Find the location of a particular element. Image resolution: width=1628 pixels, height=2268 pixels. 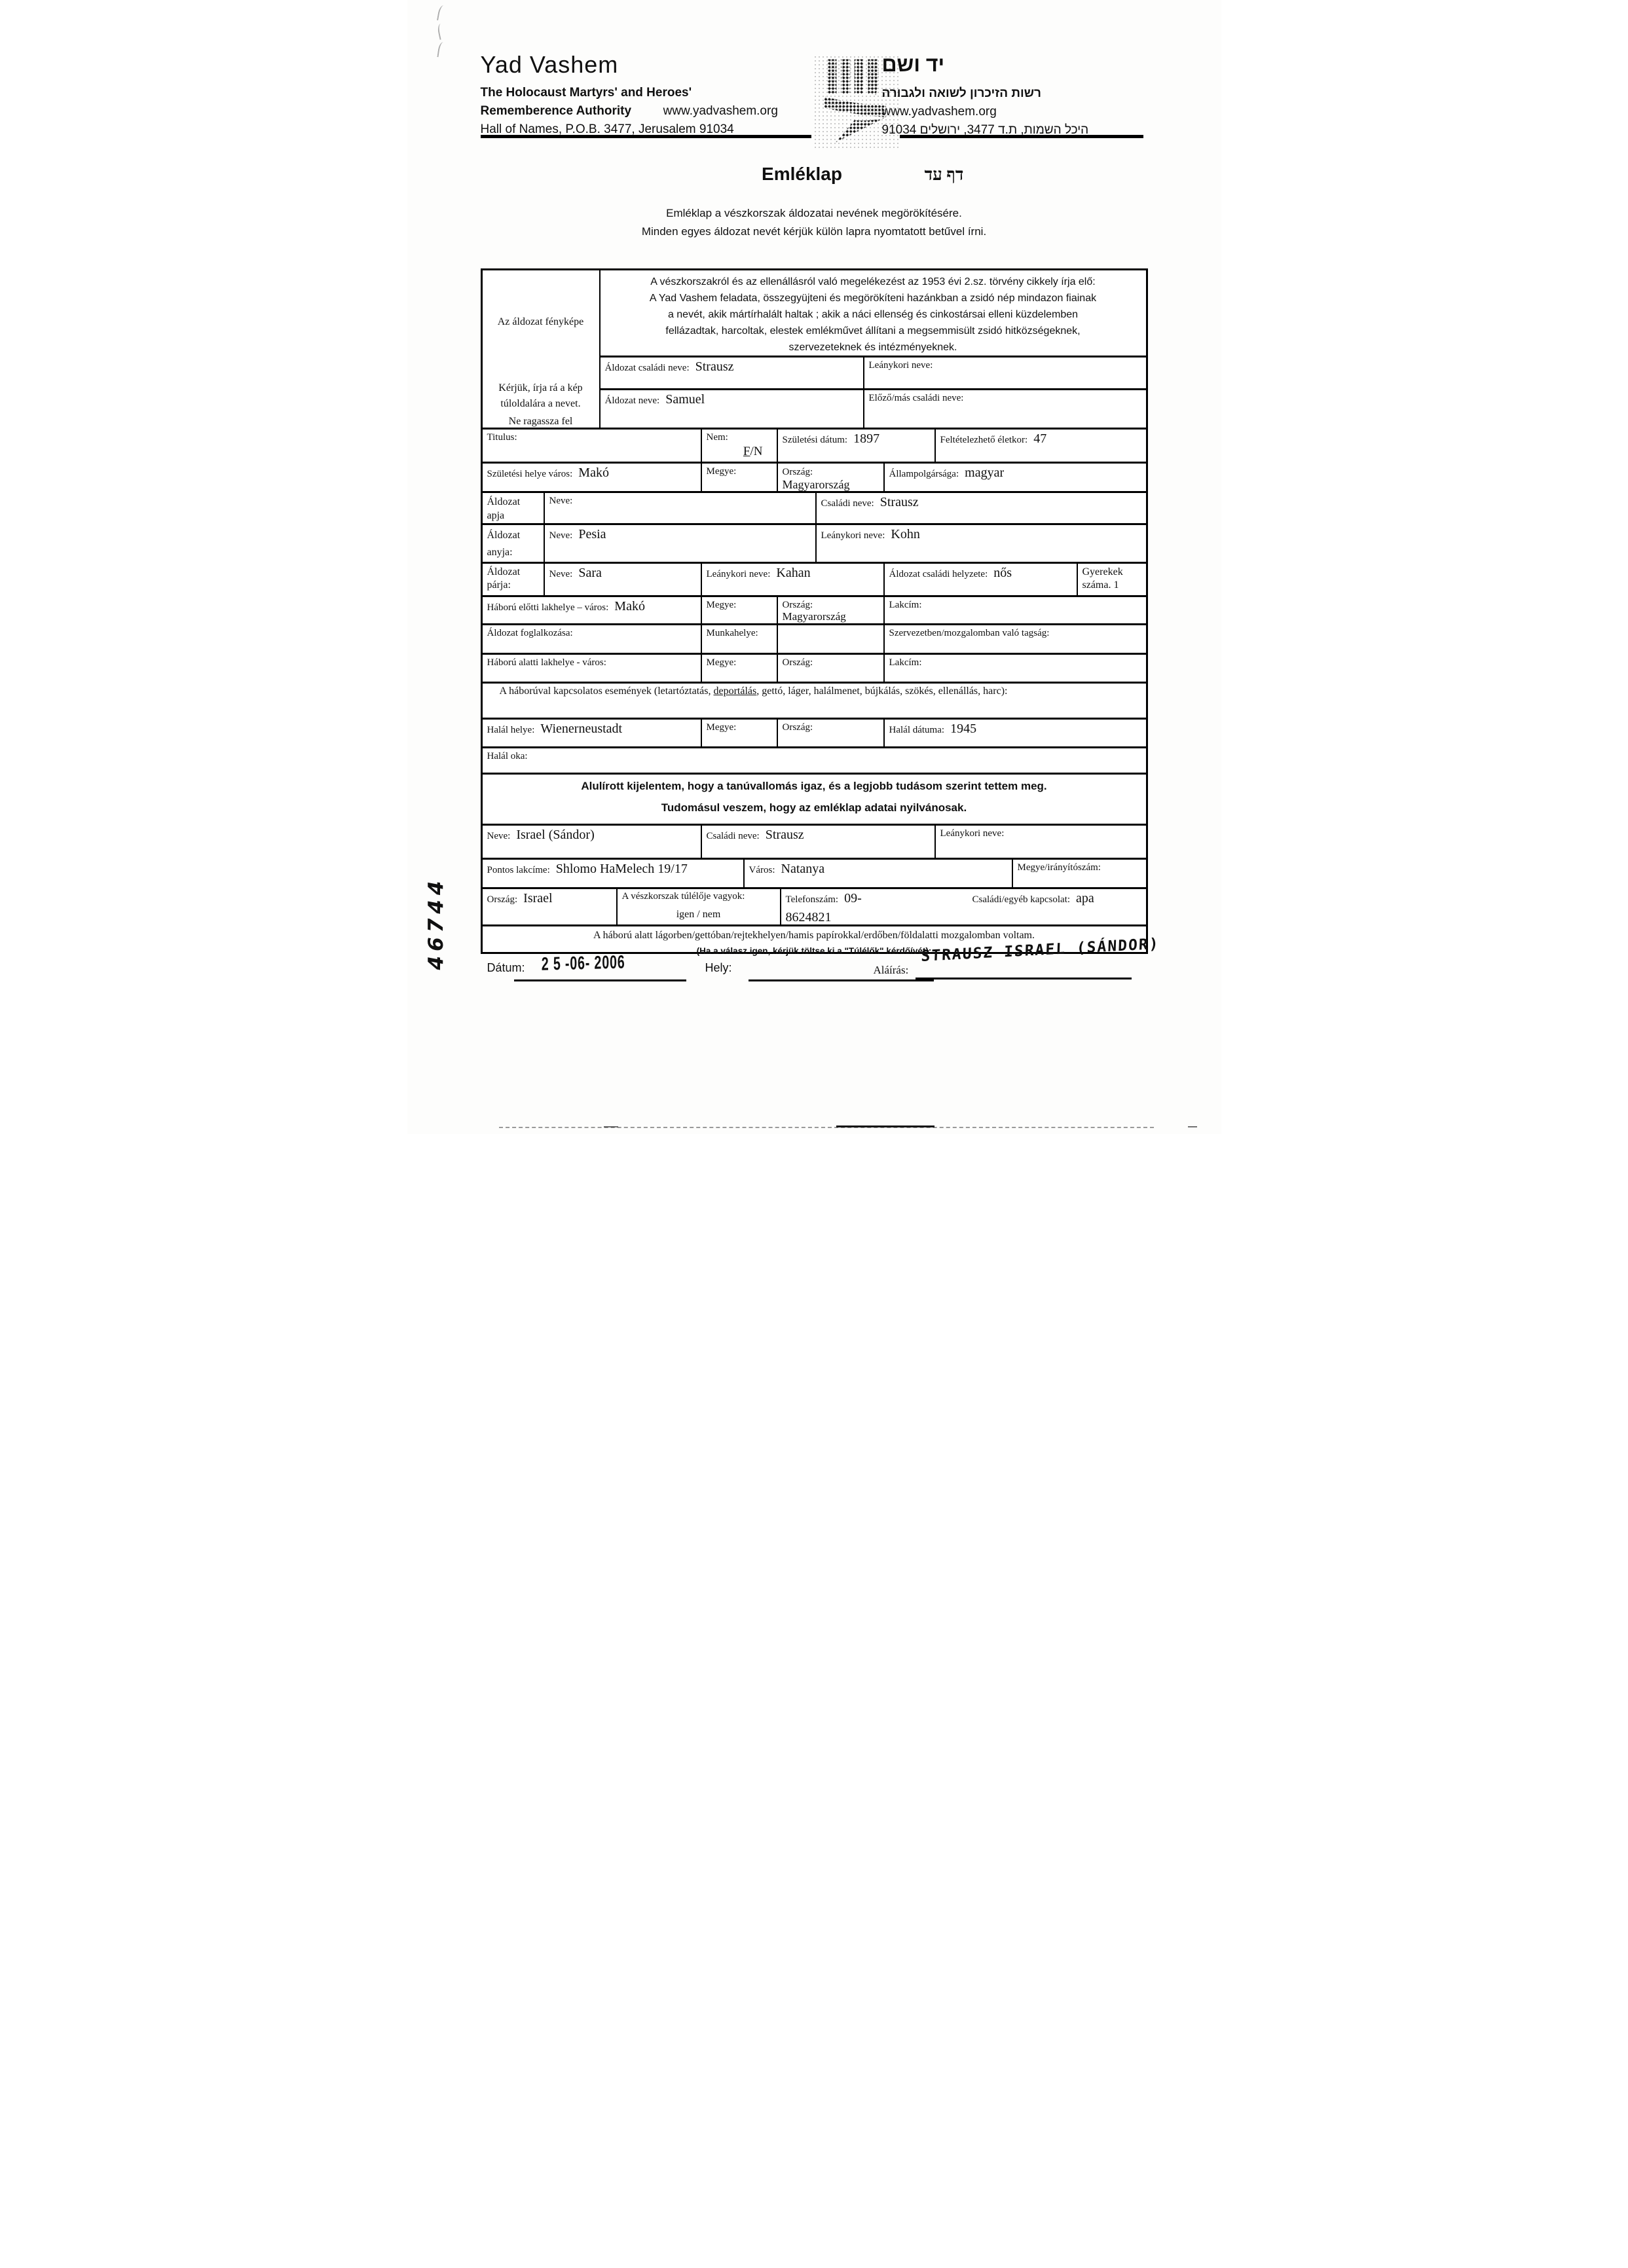

scan-artifact-dashed-line is located at coordinates (826, 1127).